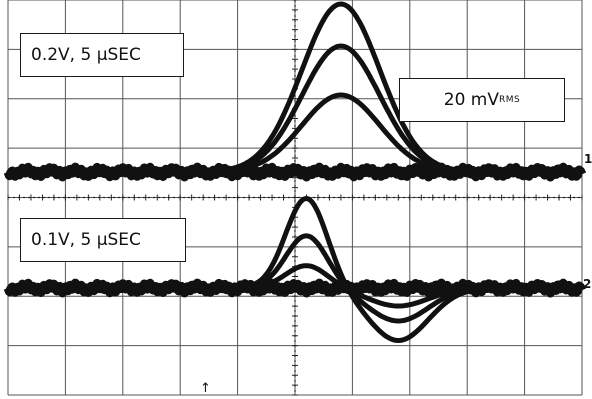 The width and height of the screenshot is (592, 399). I want to click on noise-level-label: 20 mV RMS, so click(482, 100).